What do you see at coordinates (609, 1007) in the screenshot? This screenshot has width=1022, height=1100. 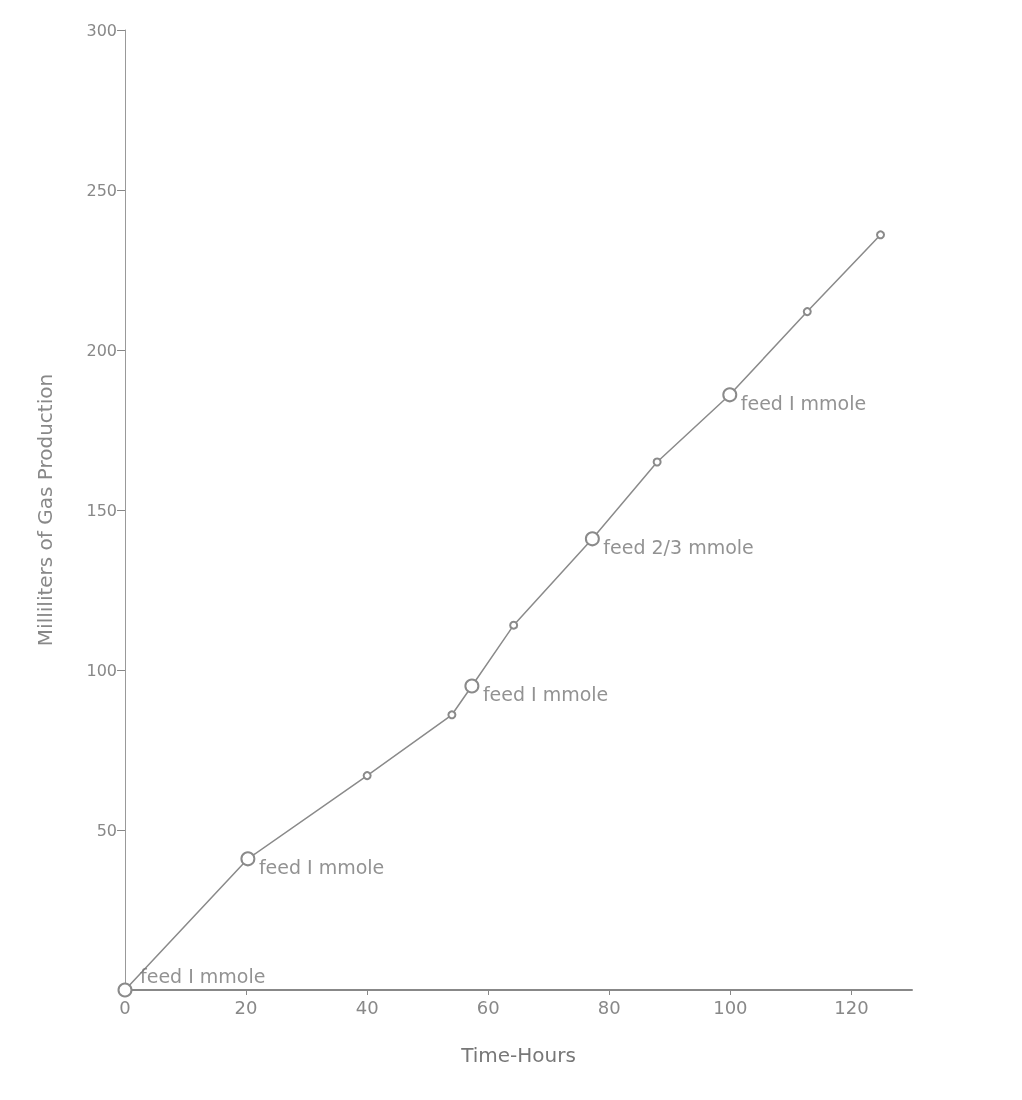 I see `x-tick-label: 80` at bounding box center [609, 1007].